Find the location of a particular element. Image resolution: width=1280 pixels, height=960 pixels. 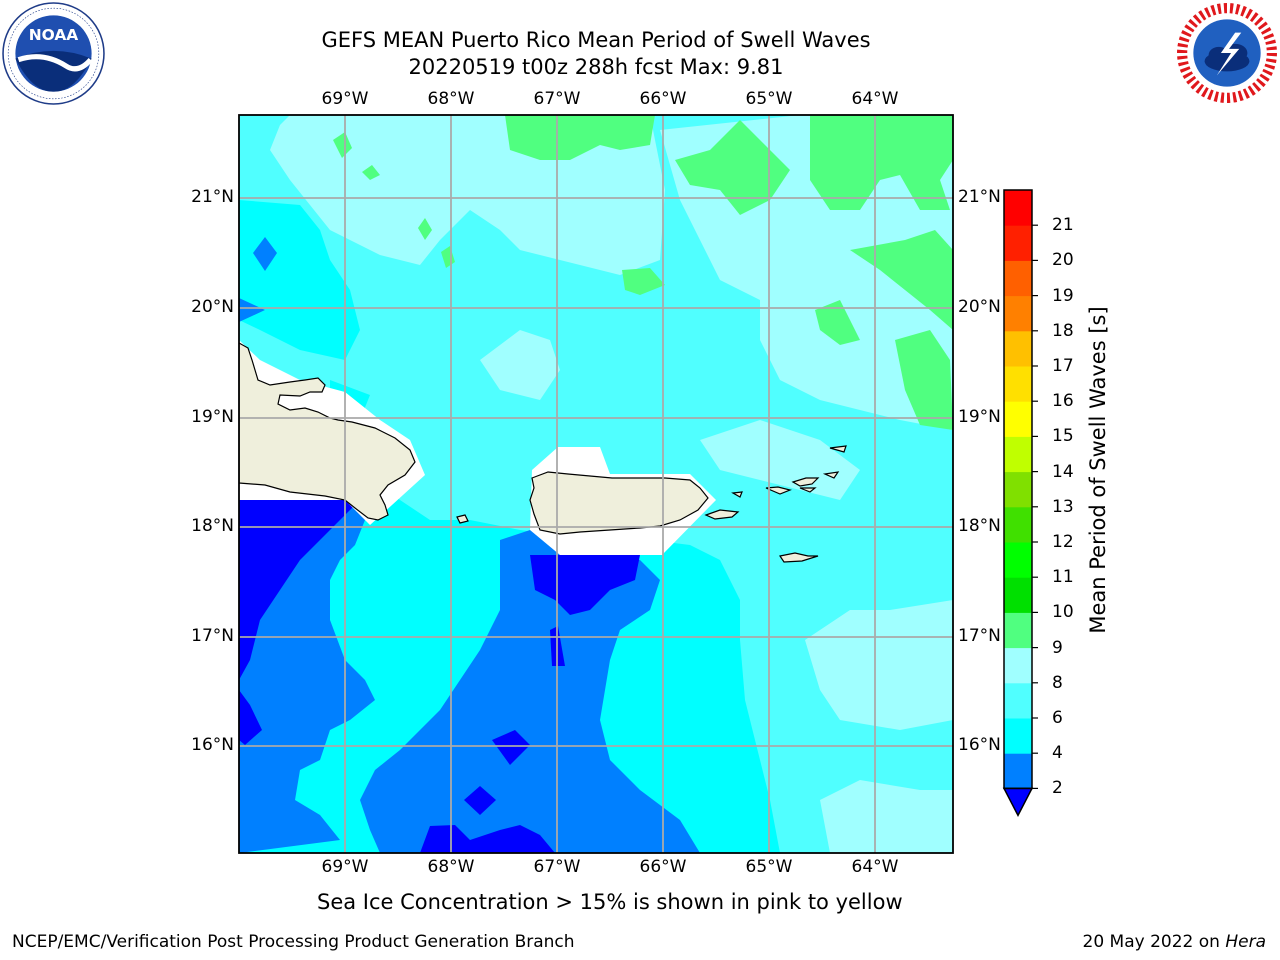

lat-label-left: 20°N is located at coordinates (212, 307).